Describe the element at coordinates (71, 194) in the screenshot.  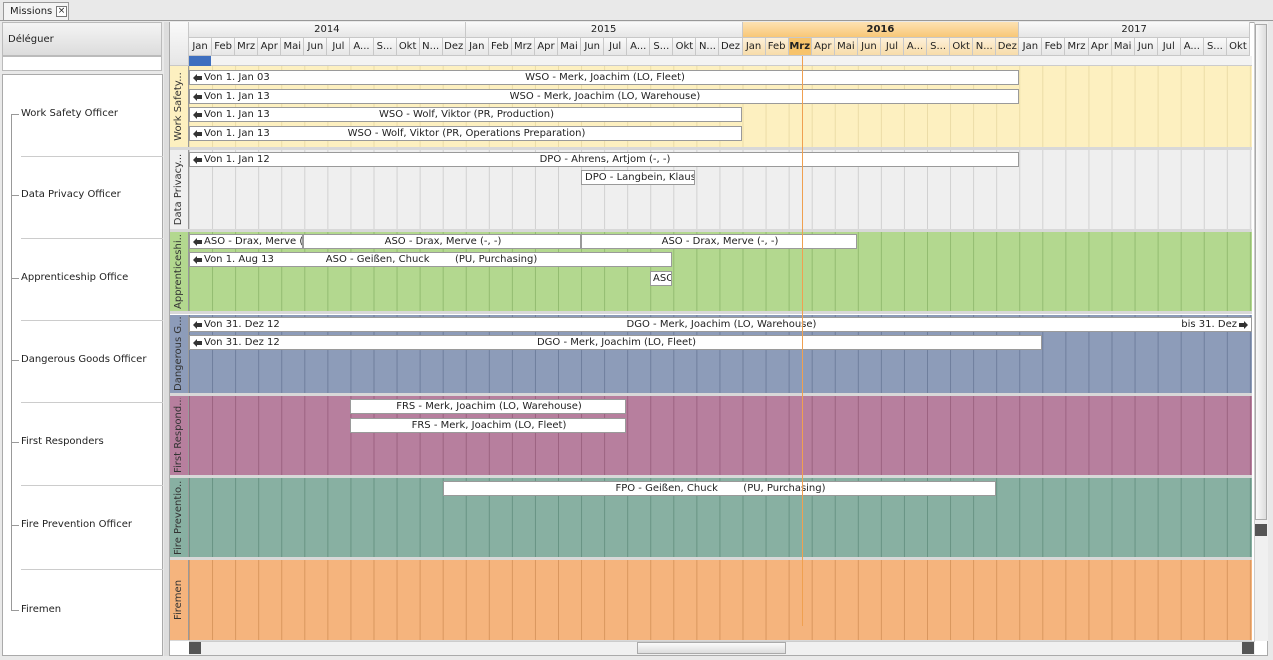
I see `tree-item: Data Privacy Officer` at that location.